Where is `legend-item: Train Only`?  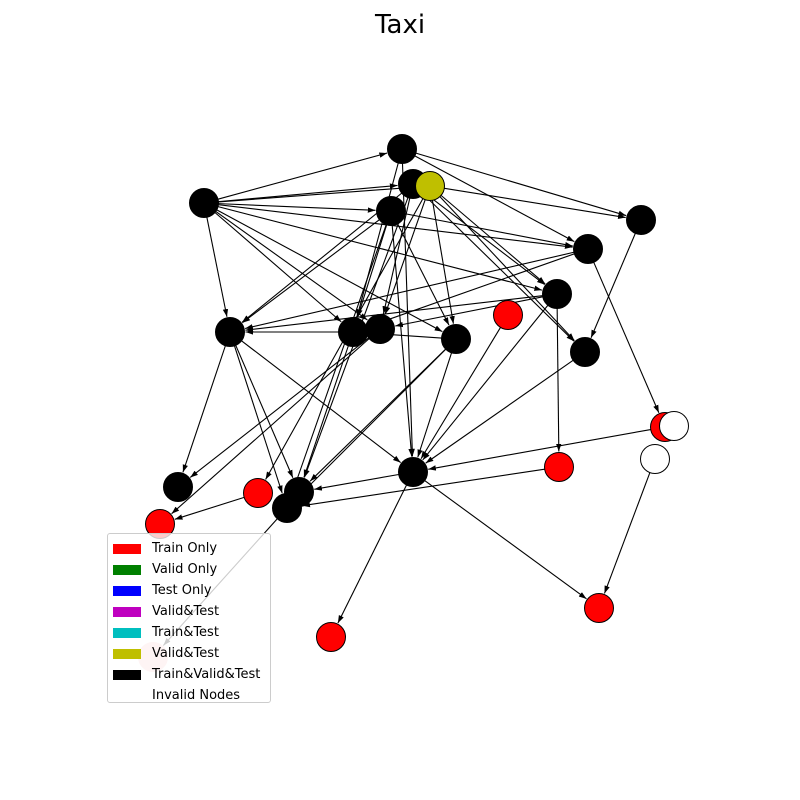
legend-item: Train Only is located at coordinates (191, 548).